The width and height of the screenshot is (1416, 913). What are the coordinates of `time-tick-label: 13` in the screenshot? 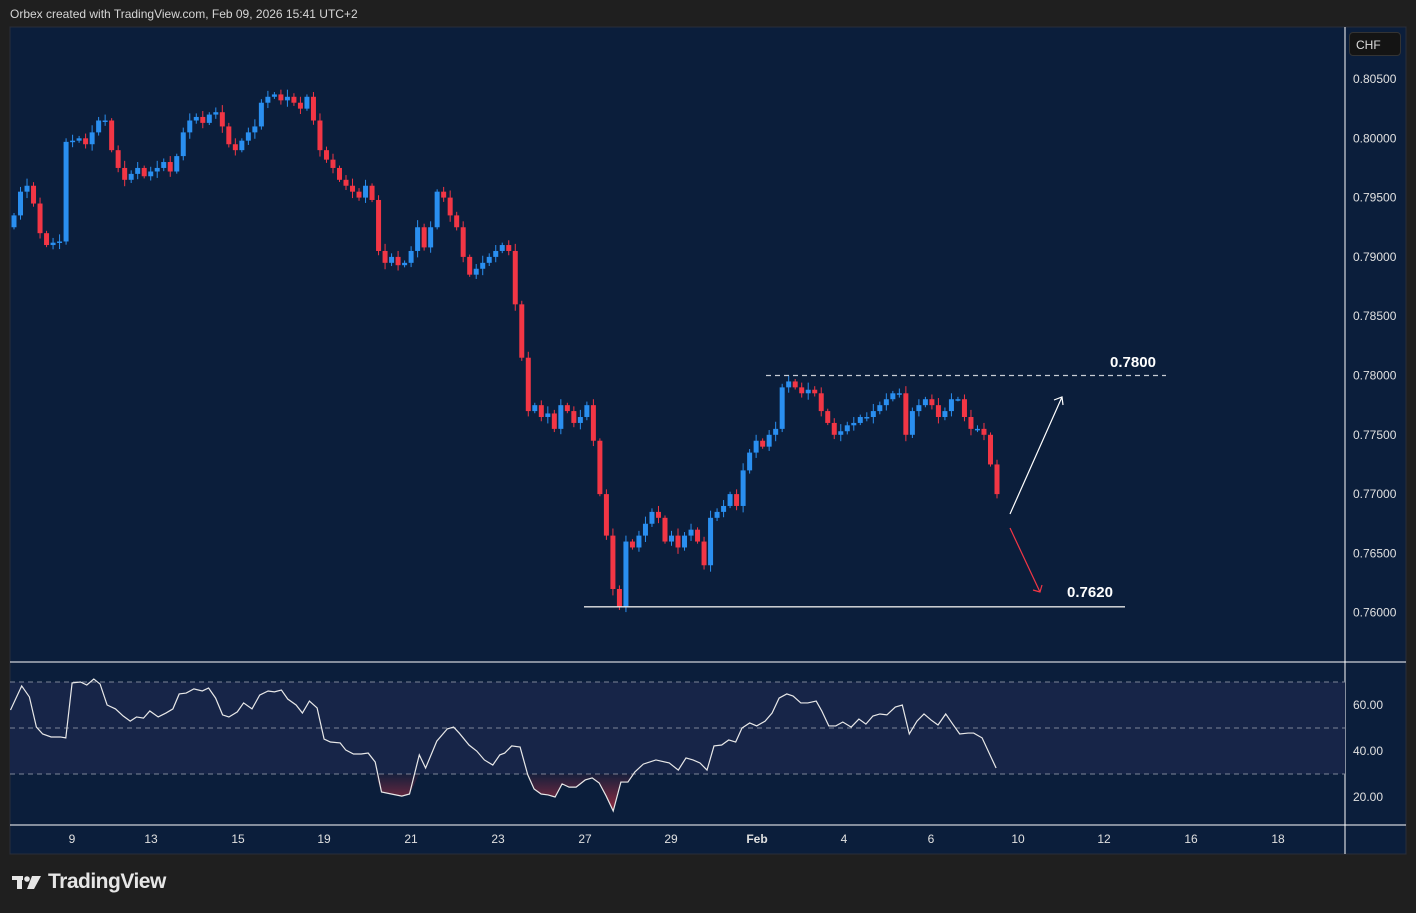 It's located at (151, 839).